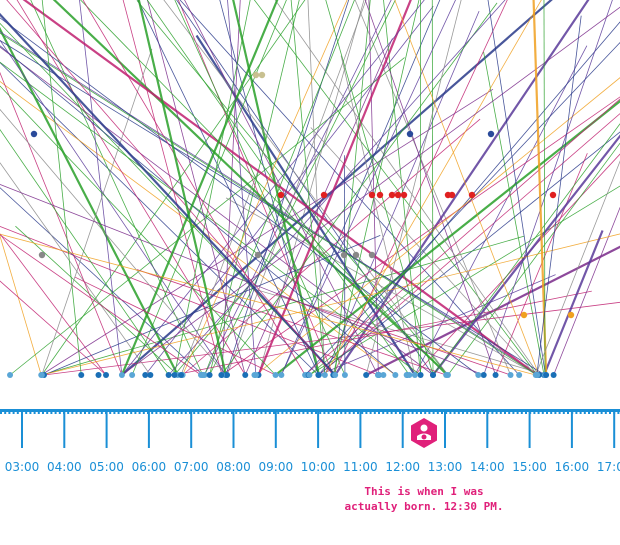 This screenshot has height=545, width=620. I want to click on annotation-line: This is when I was, so click(423, 491).